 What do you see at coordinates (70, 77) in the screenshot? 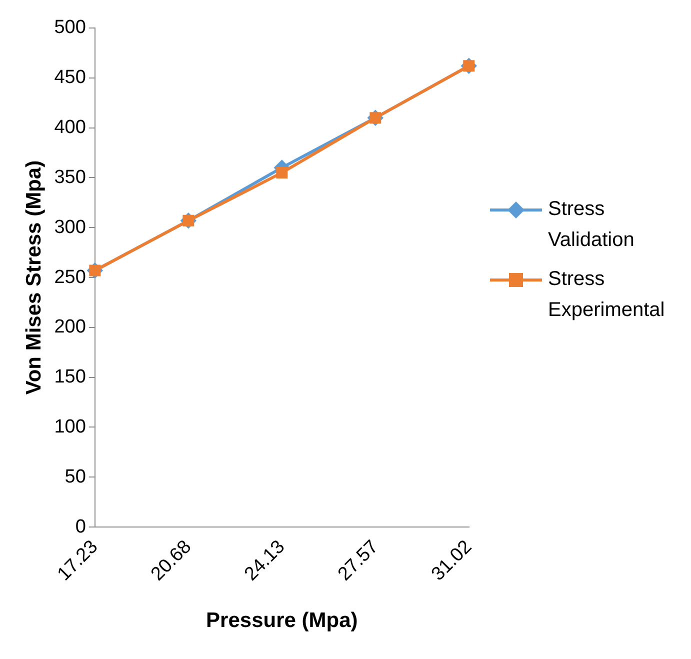
I see `y-tick-label: 450` at bounding box center [70, 77].